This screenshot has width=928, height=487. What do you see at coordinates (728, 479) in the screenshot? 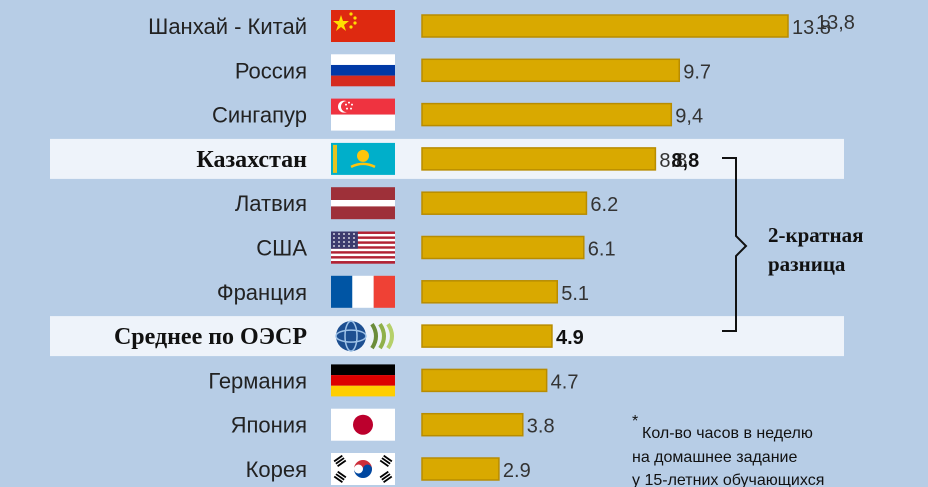
I see `footnote-line-3: у 15-летних обучающихся` at bounding box center [728, 479].